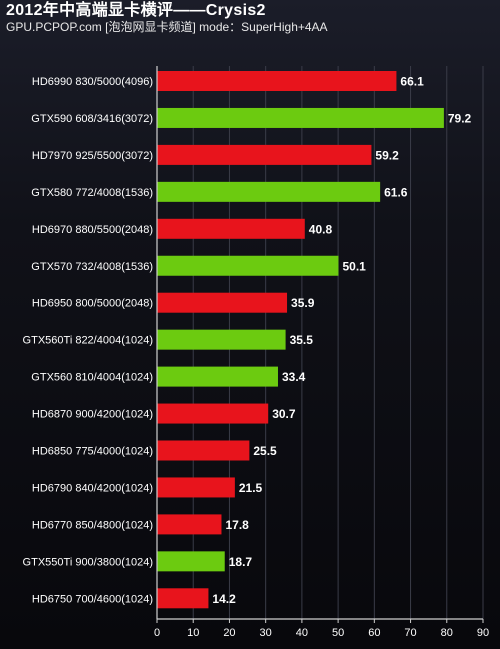 The image size is (500, 649). I want to click on category-label: GTX570 732/4008(1536), so click(92, 267).